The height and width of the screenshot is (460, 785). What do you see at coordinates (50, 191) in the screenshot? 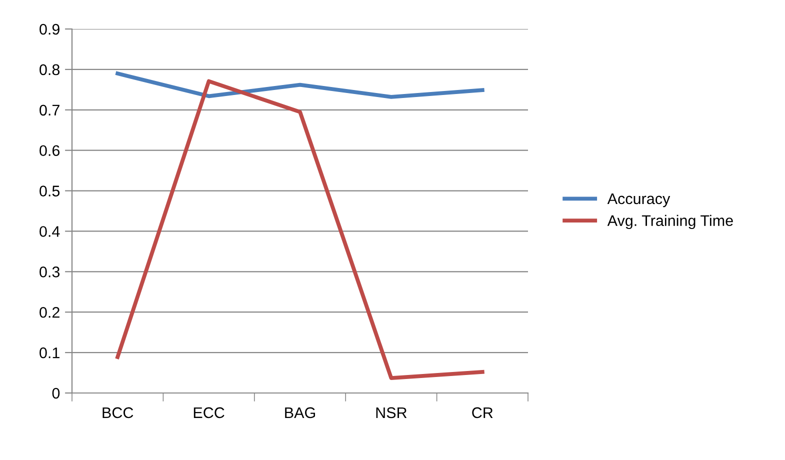
I see `y-tick-label: 0.5` at bounding box center [50, 191].